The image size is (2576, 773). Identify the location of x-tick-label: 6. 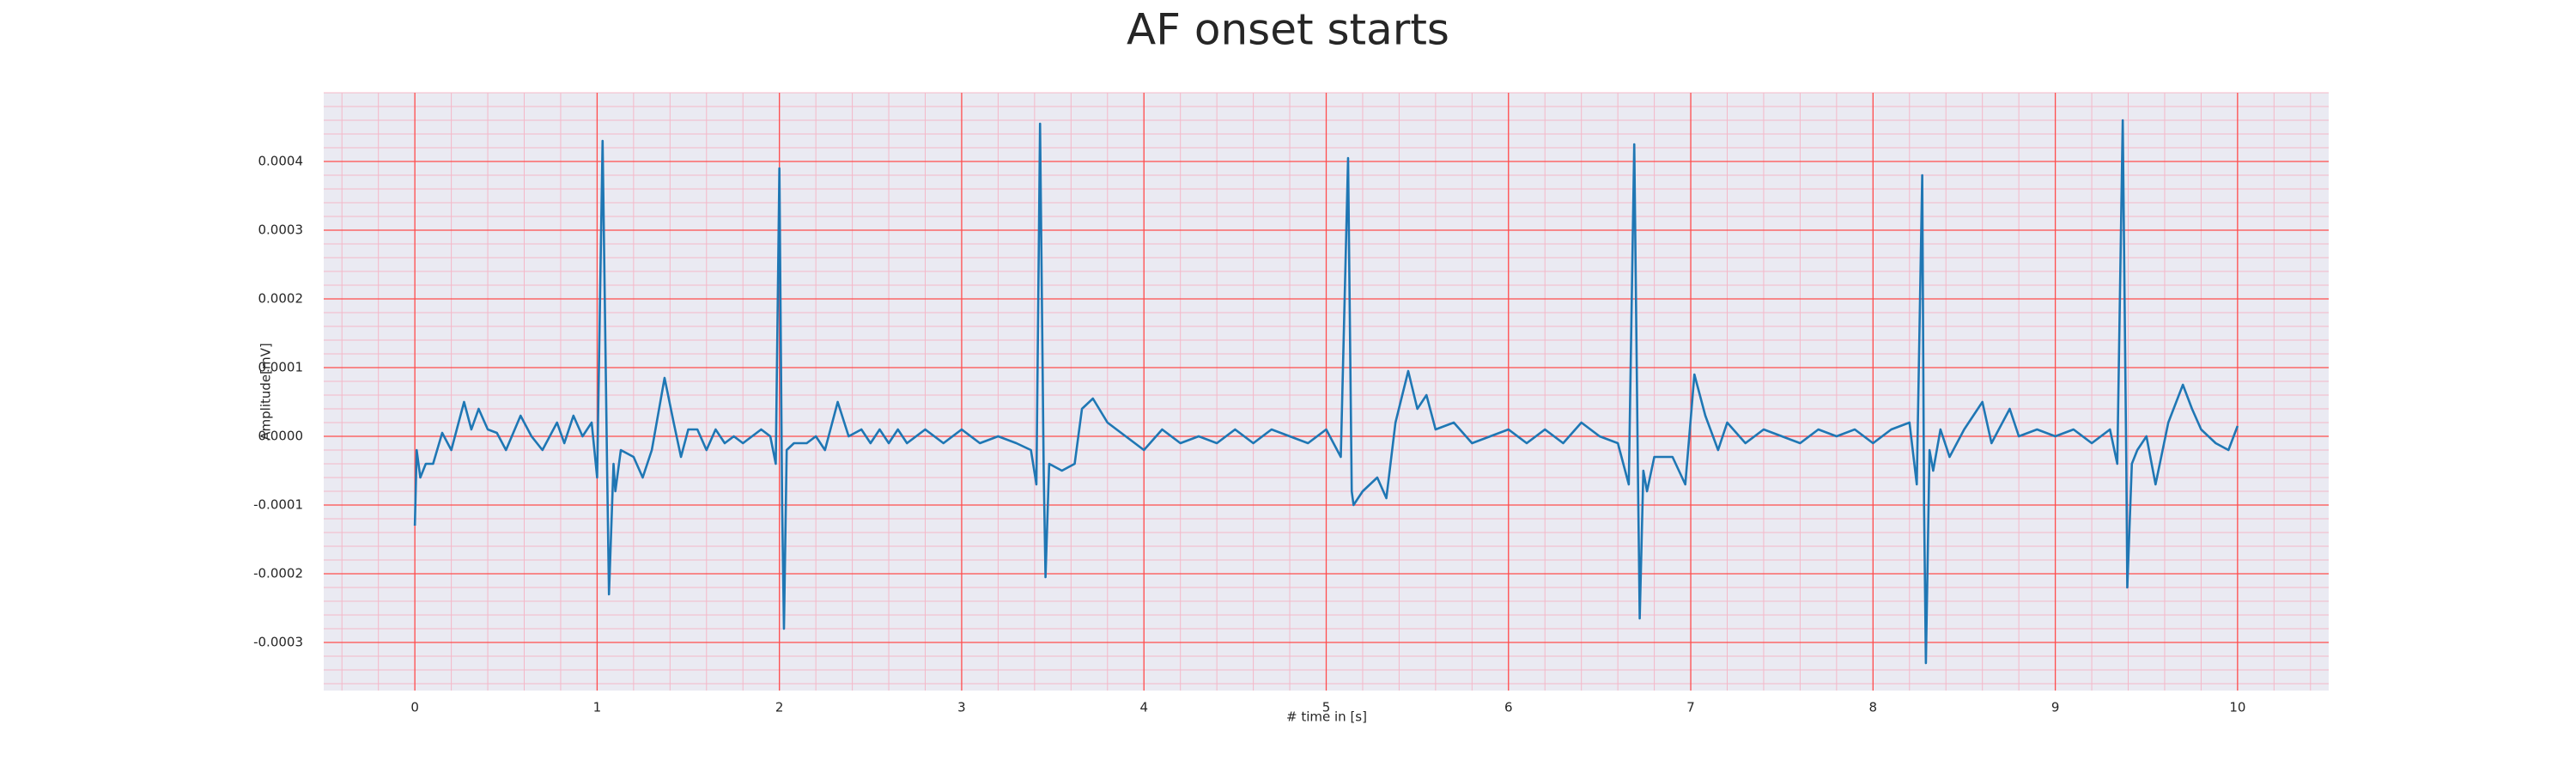
(1508, 707).